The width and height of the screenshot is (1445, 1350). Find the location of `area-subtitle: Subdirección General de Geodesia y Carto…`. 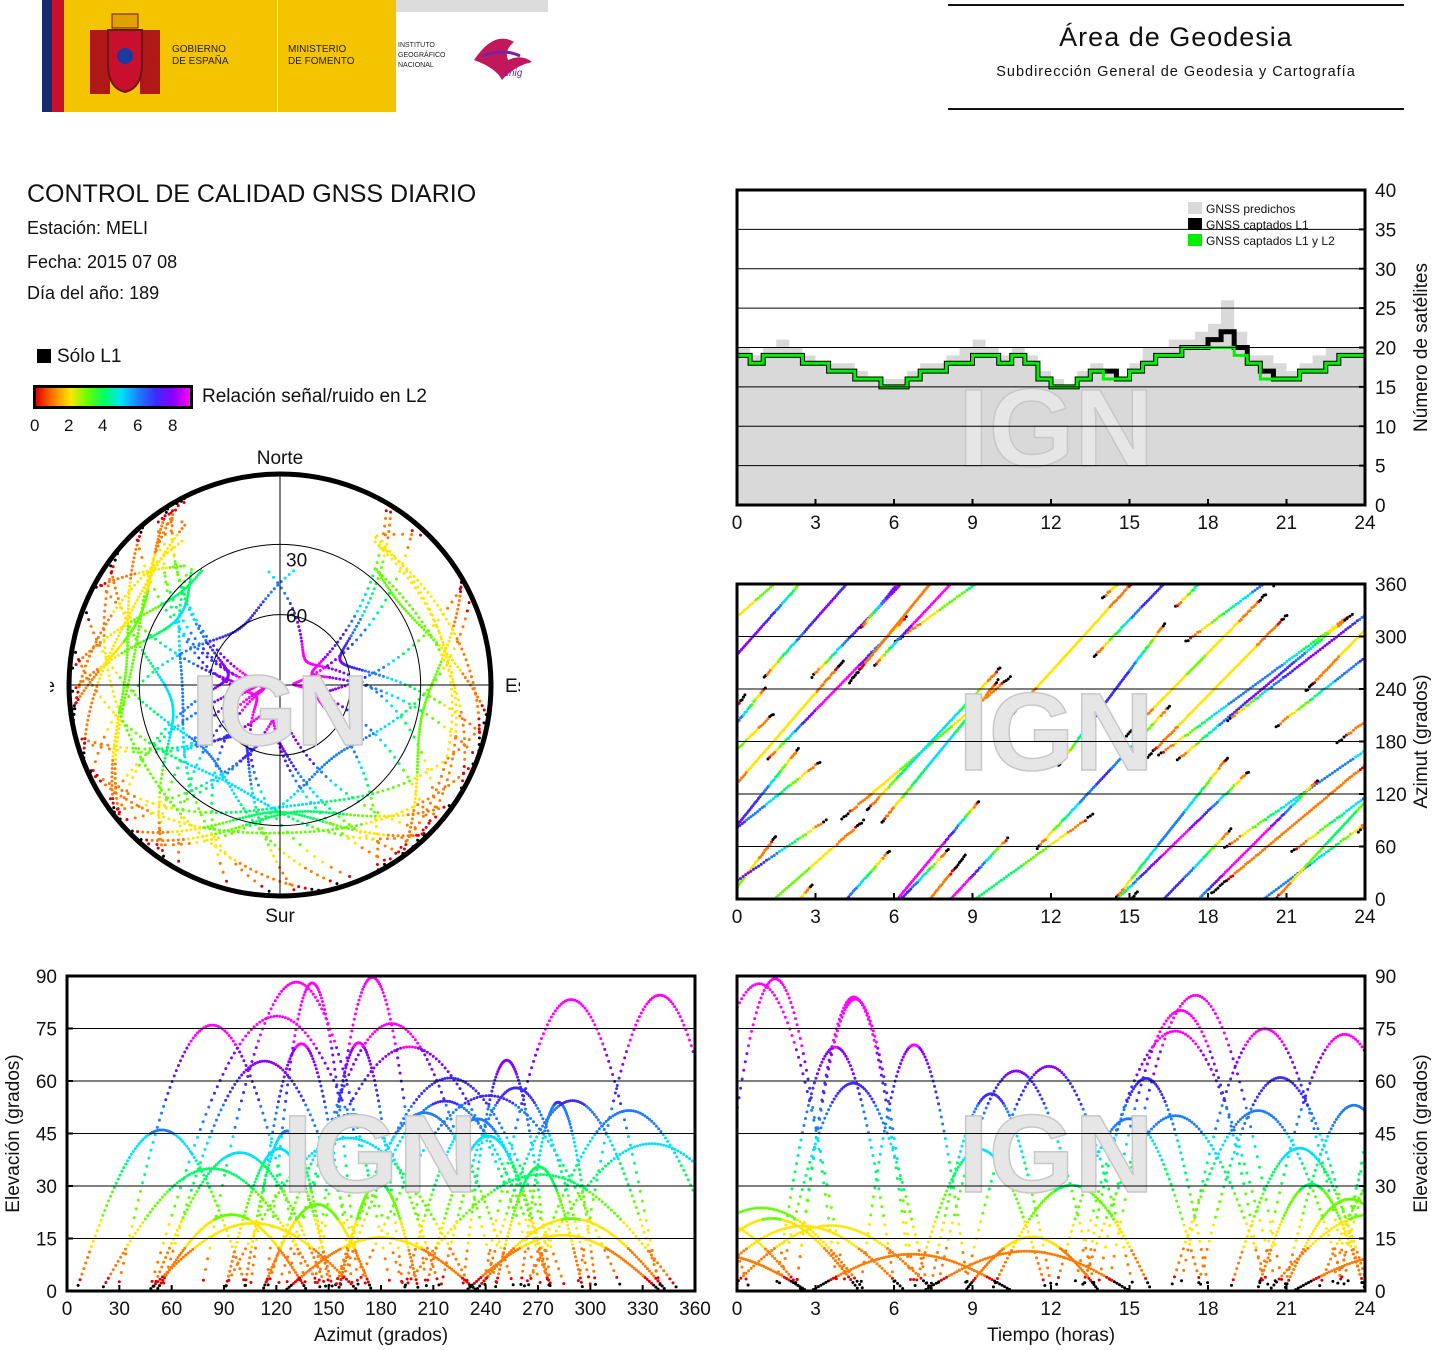

area-subtitle: Subdirección General de Geodesia y Carto… is located at coordinates (1176, 72).